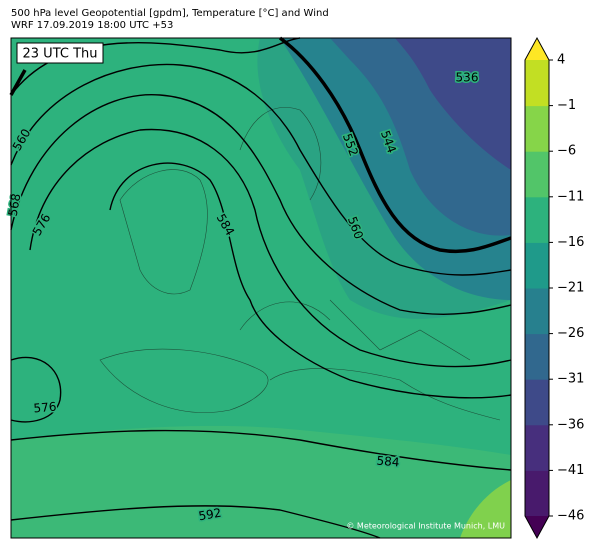  I want to click on time-box, so click(60, 53).